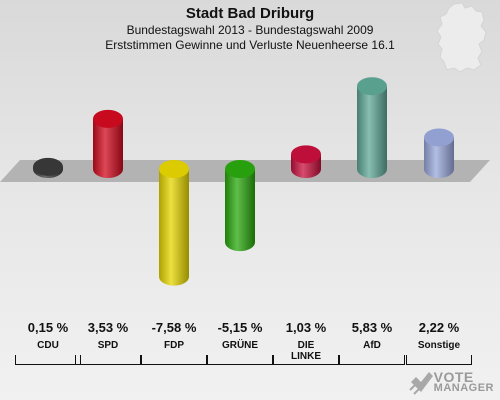 The width and height of the screenshot is (500, 400). Describe the element at coordinates (461, 37) in the screenshot. I see `germany-map-icon` at that location.